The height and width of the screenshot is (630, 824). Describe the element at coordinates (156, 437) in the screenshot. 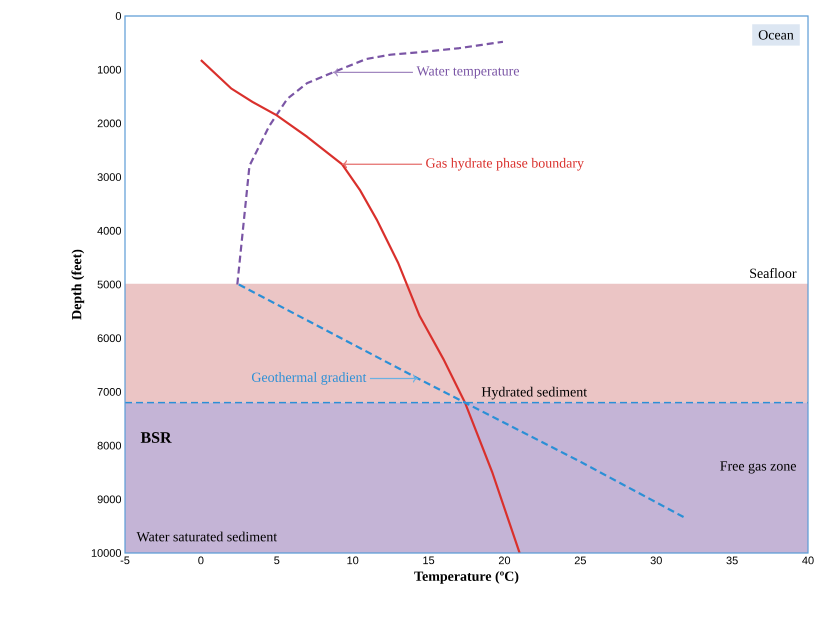

I see `ref-line-label: BSR` at that location.